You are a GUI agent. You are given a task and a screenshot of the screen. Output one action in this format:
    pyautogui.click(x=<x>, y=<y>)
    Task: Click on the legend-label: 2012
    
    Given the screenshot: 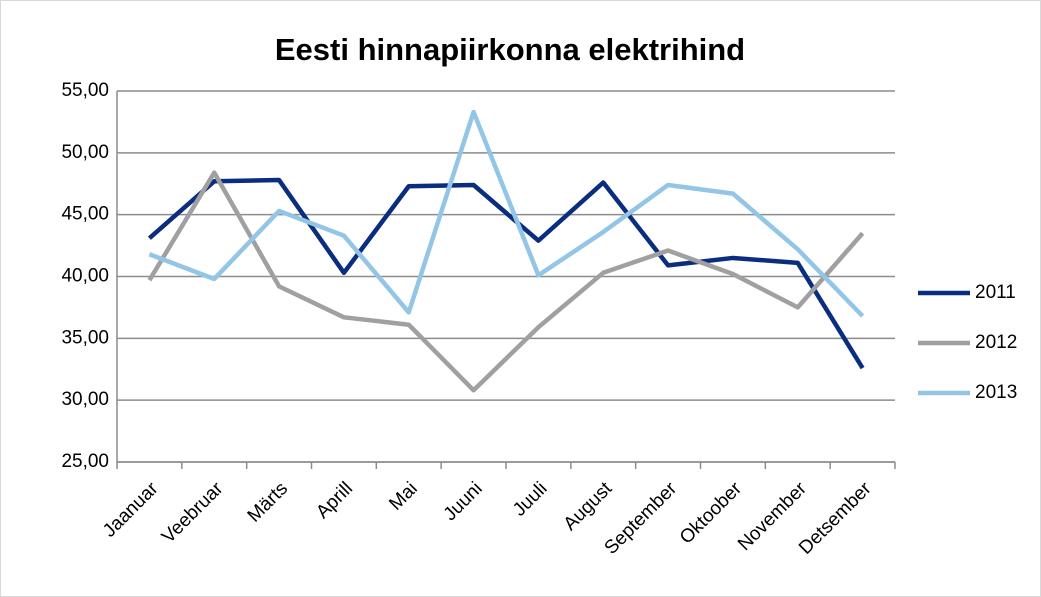 What is the action you would take?
    pyautogui.click(x=996, y=342)
    